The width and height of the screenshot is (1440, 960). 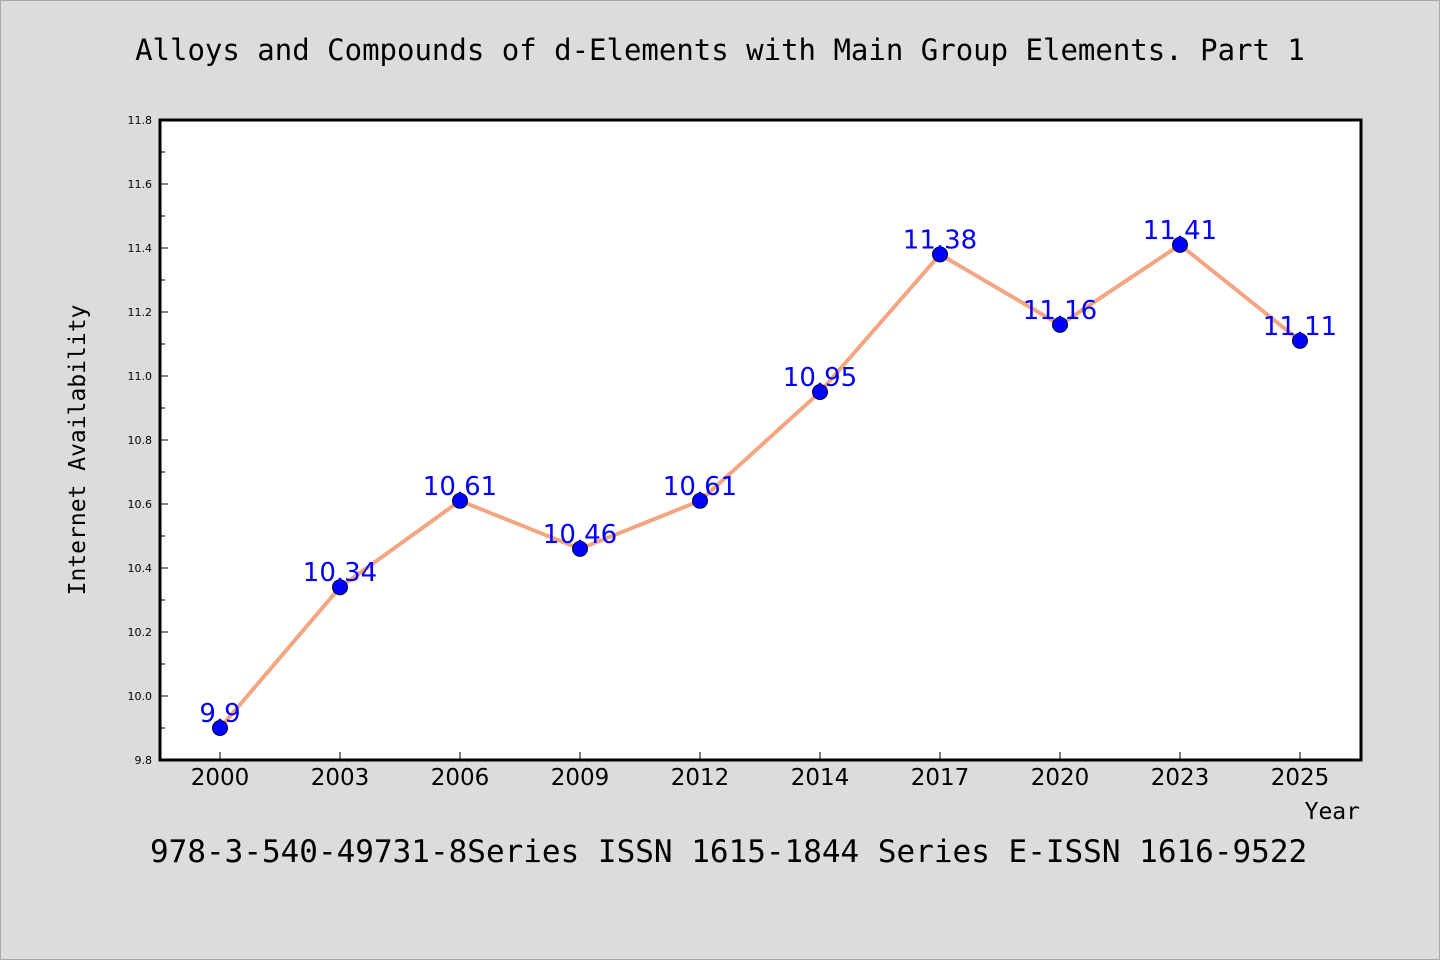 I want to click on x-tick-label: 2025, so click(x=1300, y=778).